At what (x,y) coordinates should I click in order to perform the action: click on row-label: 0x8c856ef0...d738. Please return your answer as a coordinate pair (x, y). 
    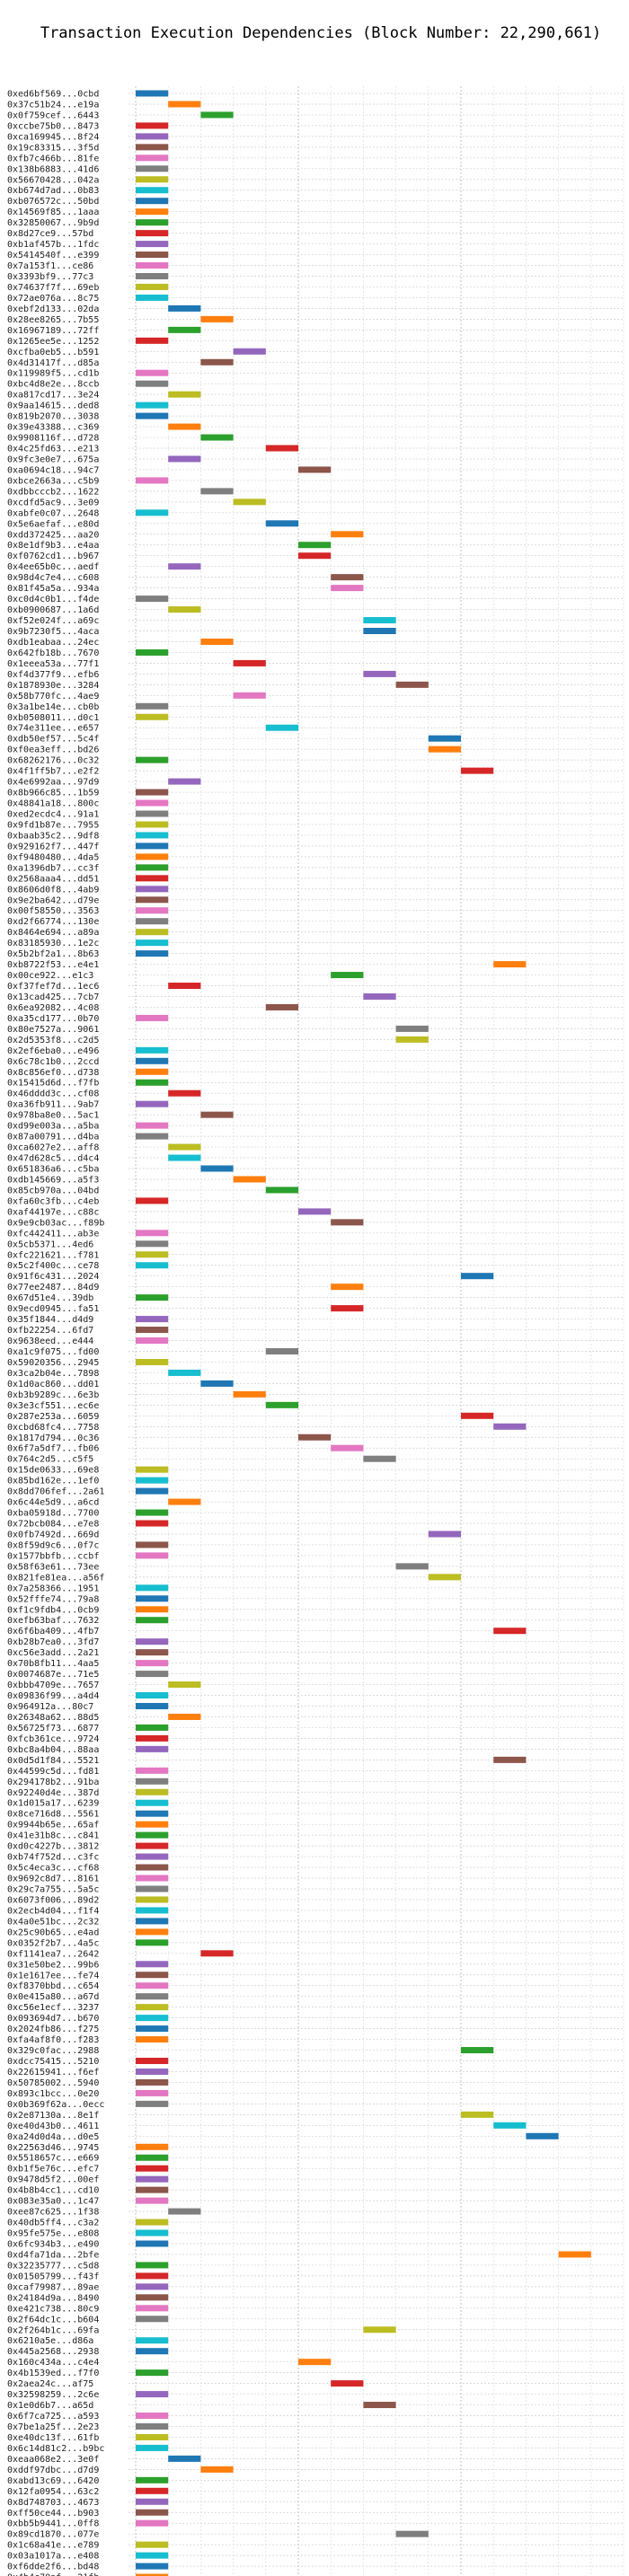
    Looking at the image, I should click on (53, 1073).